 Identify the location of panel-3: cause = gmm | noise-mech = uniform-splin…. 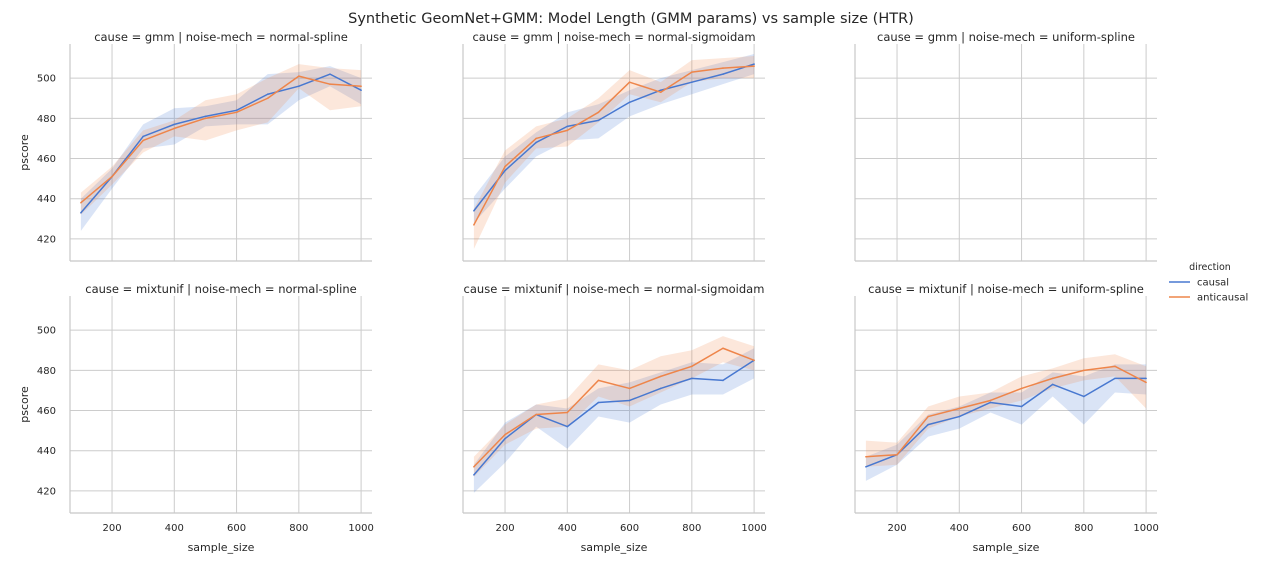
(1005, 146).